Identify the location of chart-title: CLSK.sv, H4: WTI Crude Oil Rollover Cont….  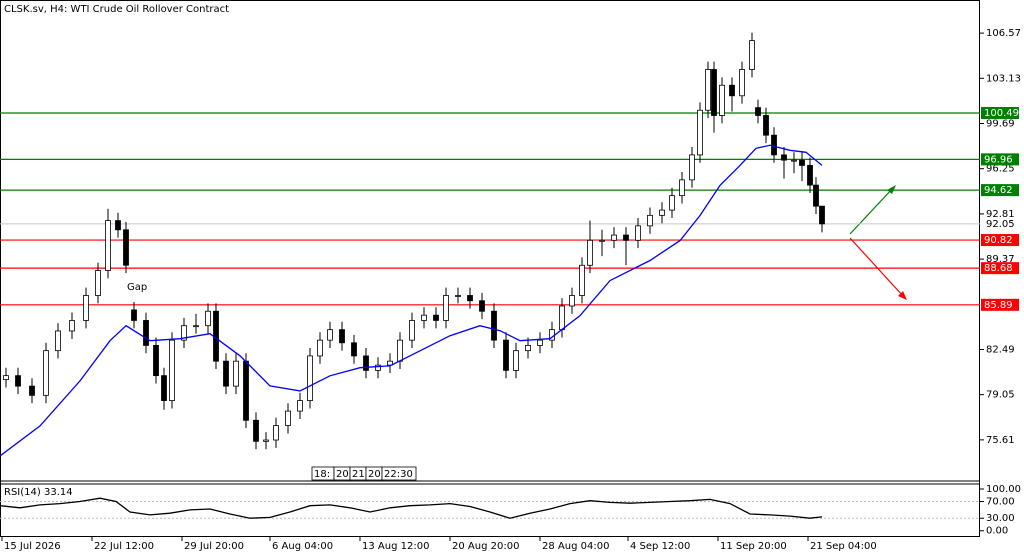
(116, 9).